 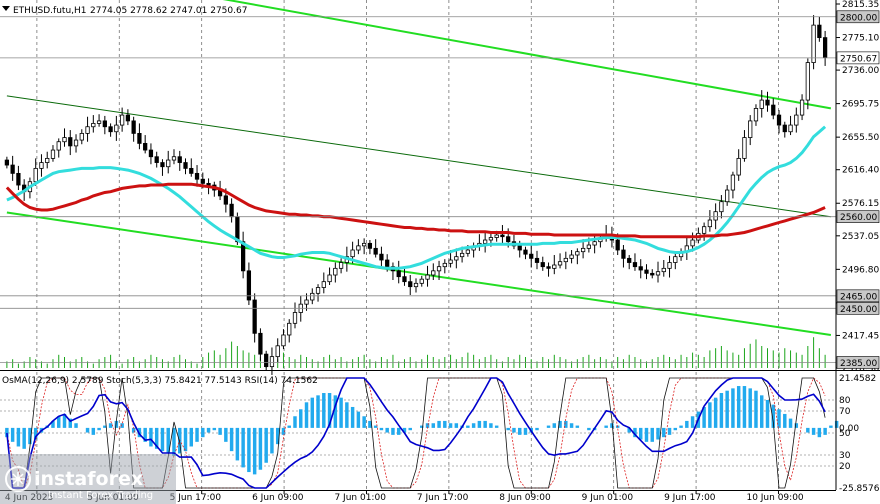 What do you see at coordinates (858, 218) in the screenshot?
I see `price-tag-label: 2560.00` at bounding box center [858, 218].